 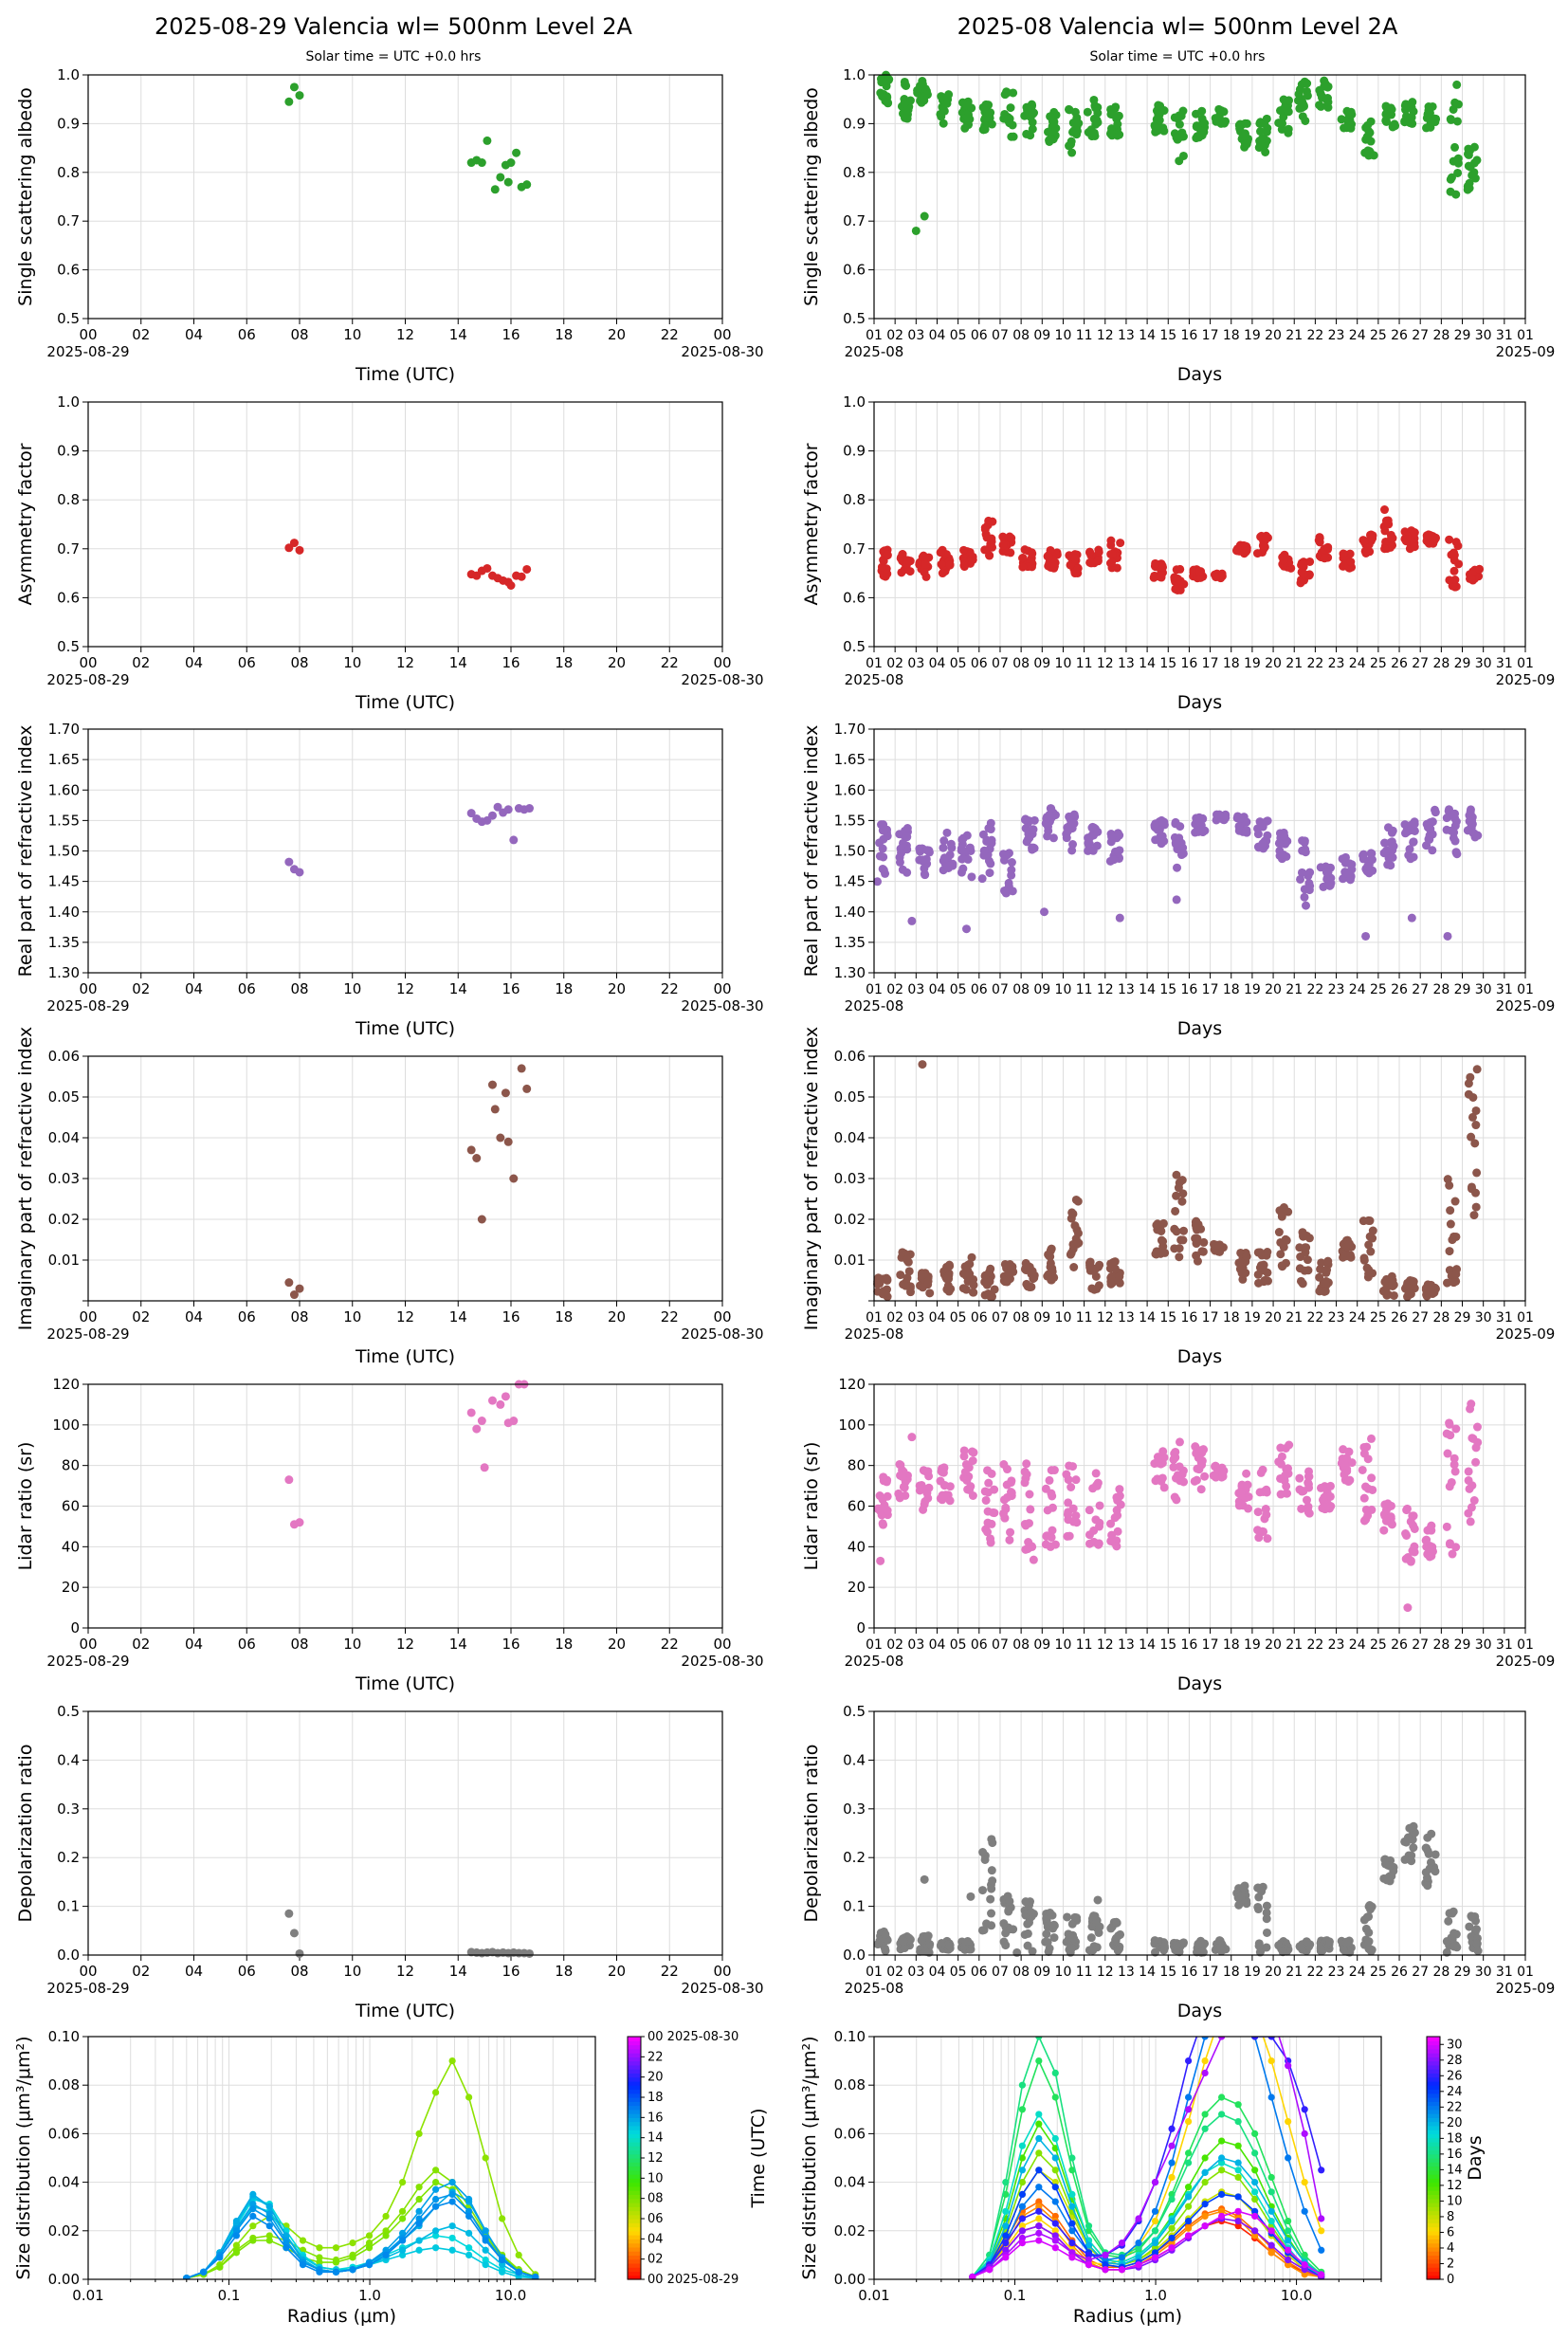 What do you see at coordinates (850, 2230) in the screenshot?
I see `y-tick-label: 0.02` at bounding box center [850, 2230].